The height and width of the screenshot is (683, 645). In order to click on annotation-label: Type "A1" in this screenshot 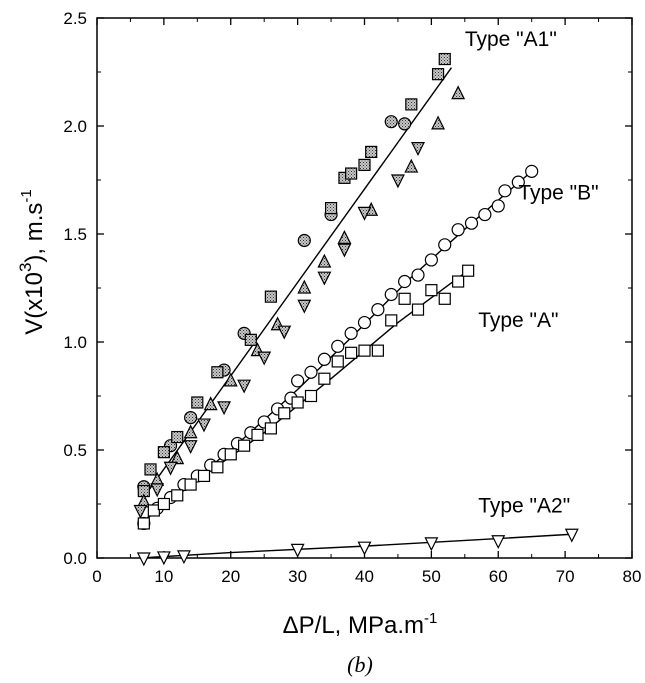, I will do `click(511, 39)`.